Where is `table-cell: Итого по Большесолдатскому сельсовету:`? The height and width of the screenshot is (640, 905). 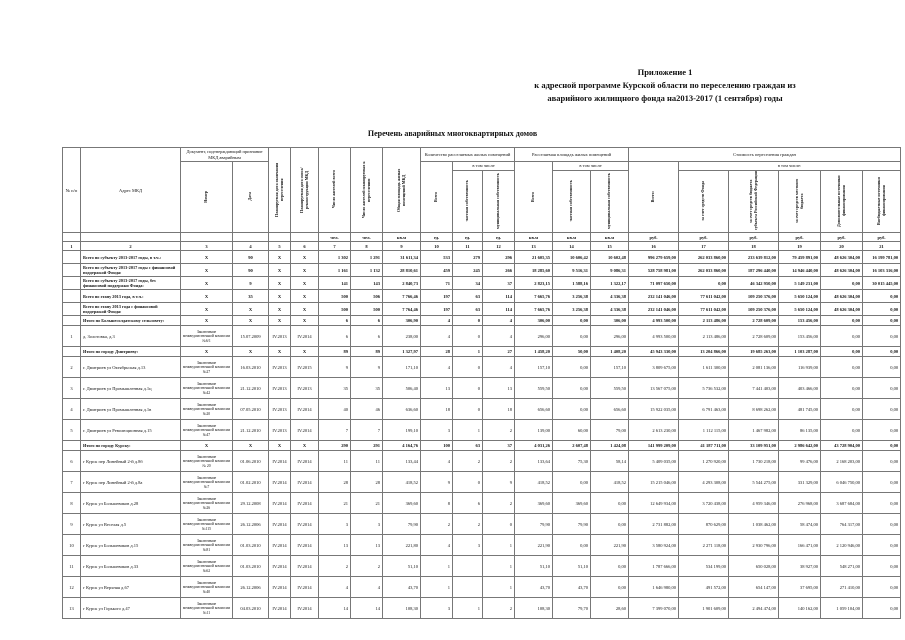
table-cell: Итого по Большесолдатскому сельсовету: is located at coordinates (130, 321).